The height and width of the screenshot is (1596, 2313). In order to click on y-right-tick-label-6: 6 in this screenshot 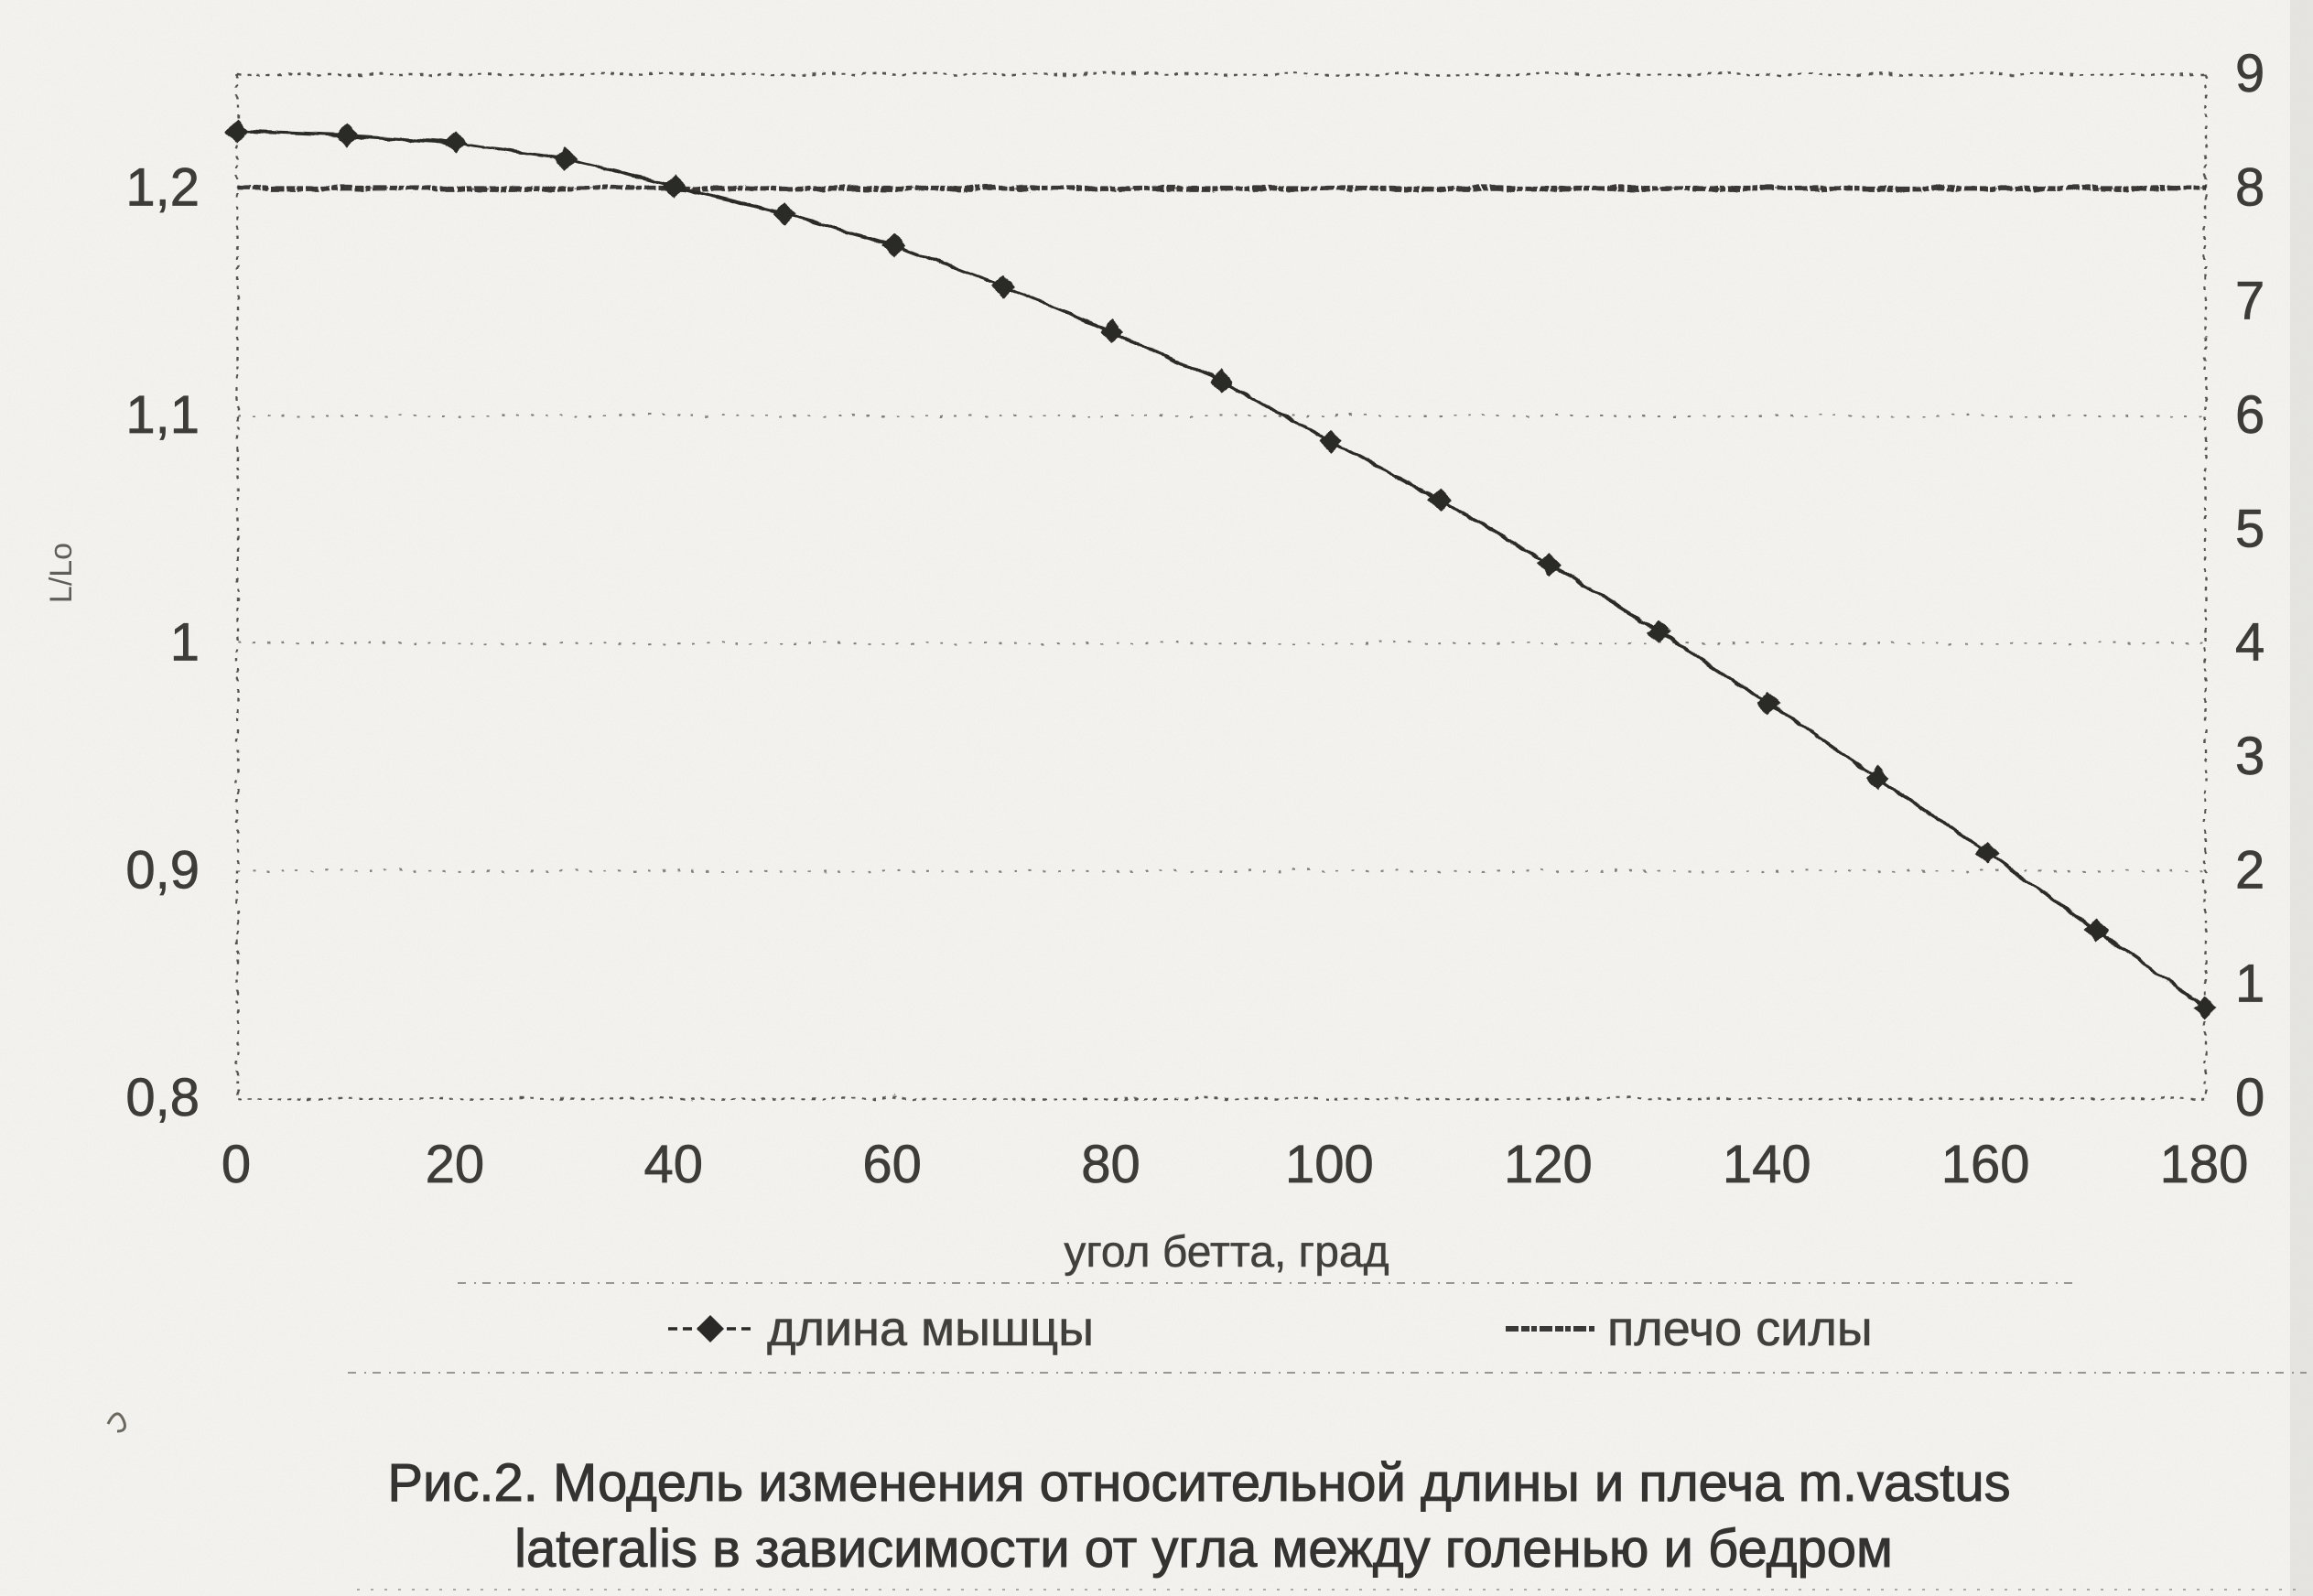, I will do `click(2249, 415)`.